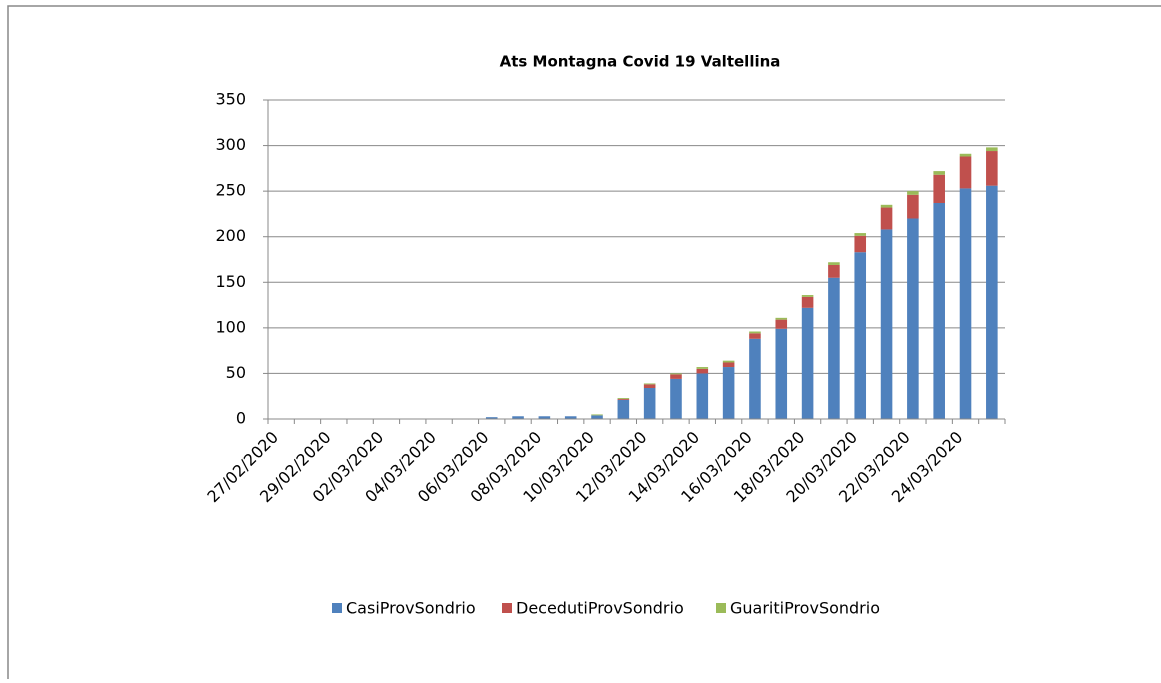 This screenshot has height=683, width=1161. What do you see at coordinates (236, 372) in the screenshot?
I see `y-tick-label: 50` at bounding box center [236, 372].